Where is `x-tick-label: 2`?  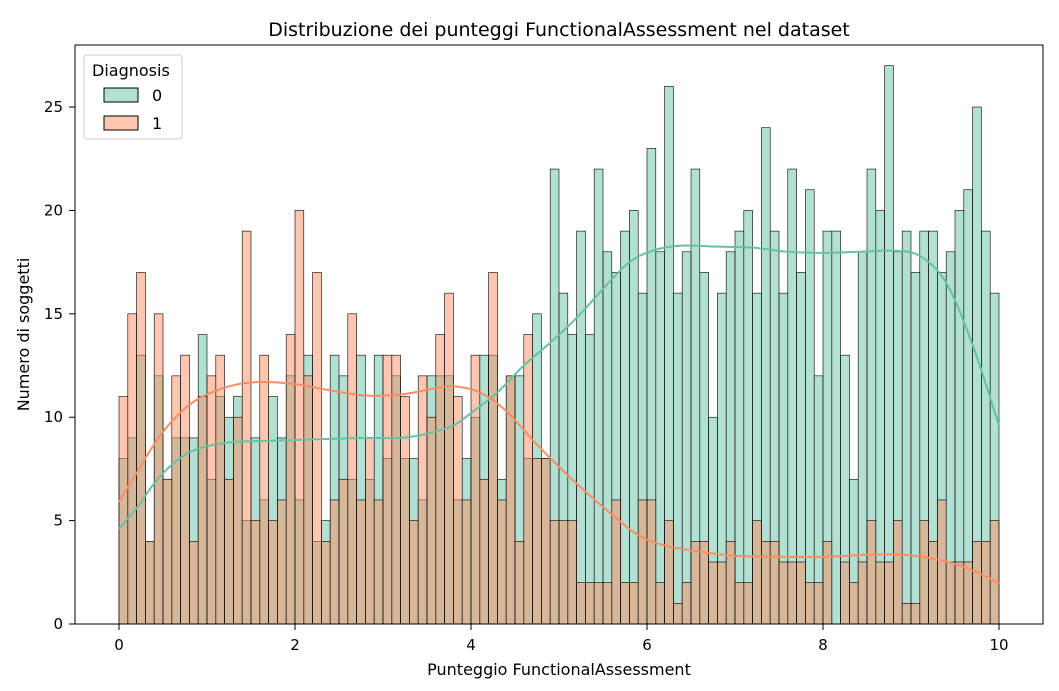
x-tick-label: 2 is located at coordinates (295, 645).